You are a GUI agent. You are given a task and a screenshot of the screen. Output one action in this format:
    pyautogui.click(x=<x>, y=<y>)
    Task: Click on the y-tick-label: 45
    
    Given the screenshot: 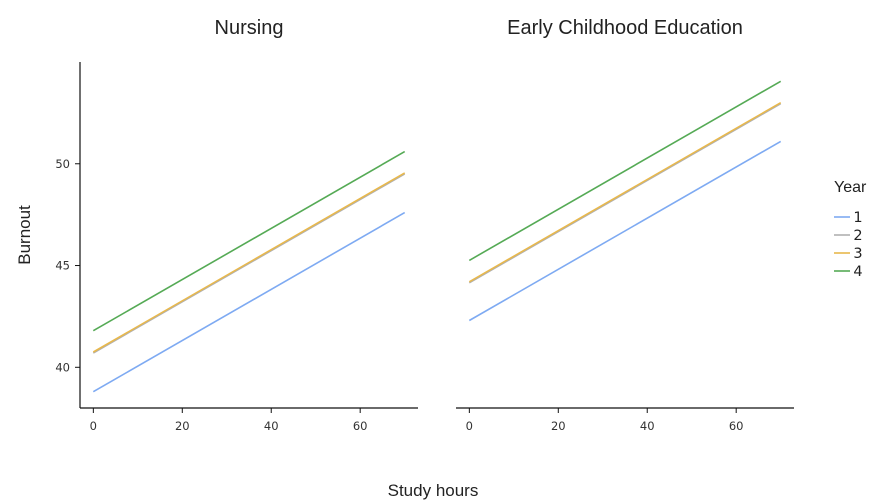 What is the action you would take?
    pyautogui.click(x=62, y=266)
    